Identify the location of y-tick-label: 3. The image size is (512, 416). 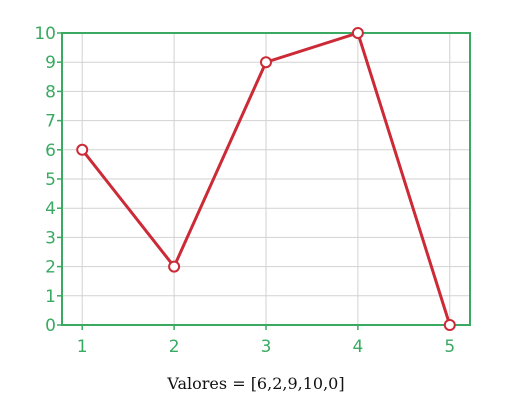
(50, 238).